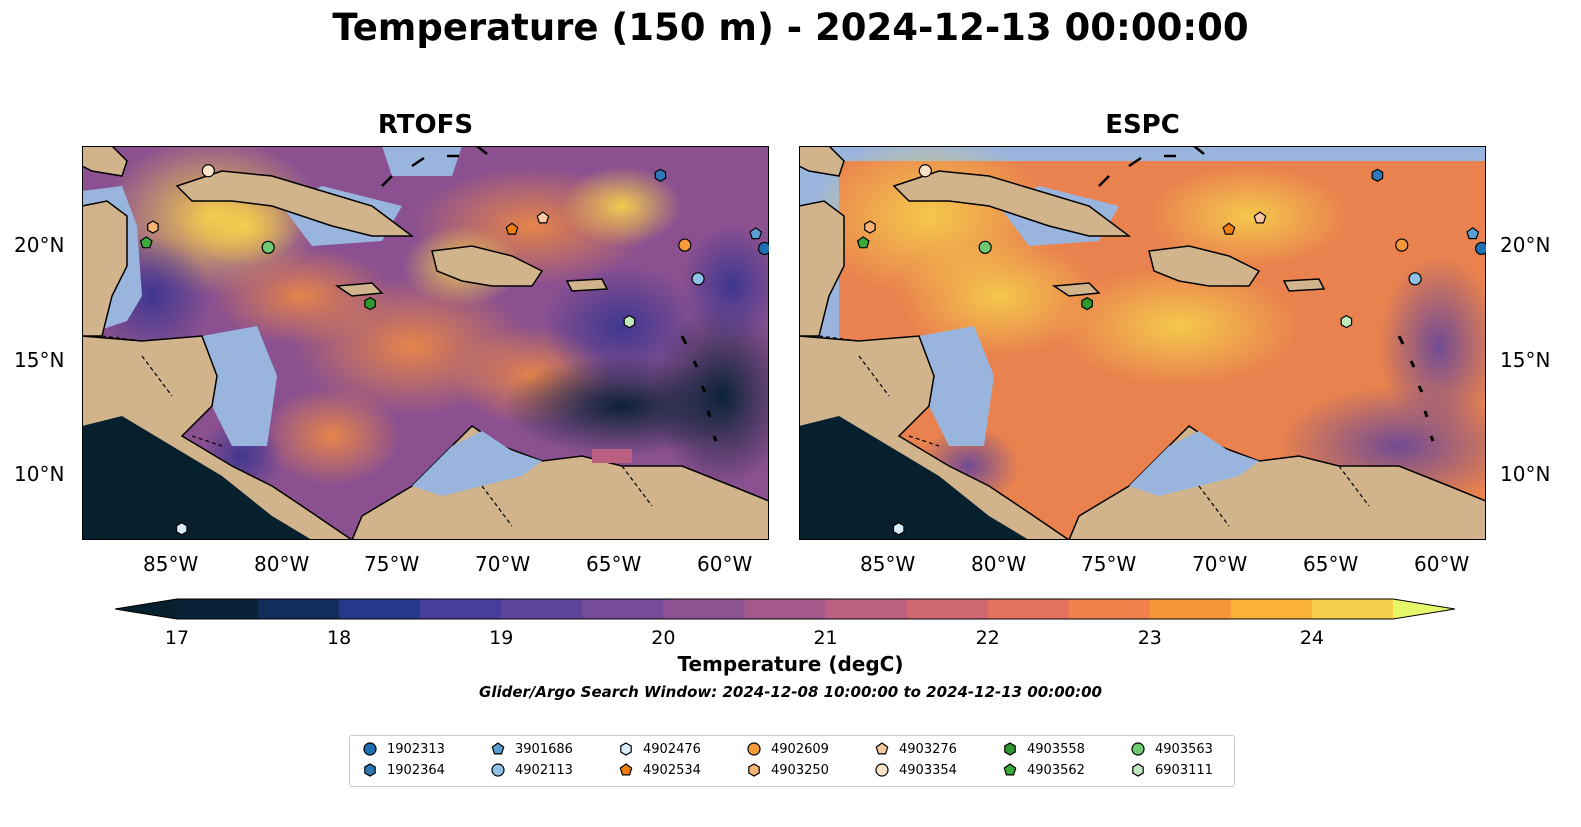  I want to click on lon-tick-label: 70°W, so click(1220, 564).